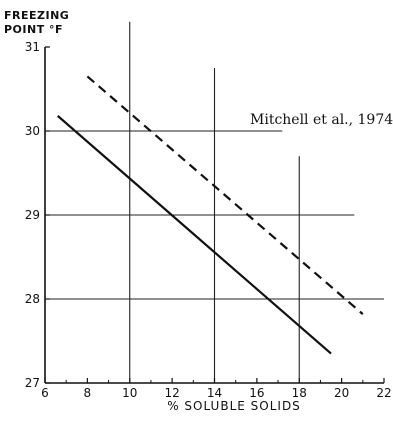 This screenshot has width=393, height=421. What do you see at coordinates (321, 120) in the screenshot?
I see `citation-annotation: Mitchell et al., 1974` at bounding box center [321, 120].